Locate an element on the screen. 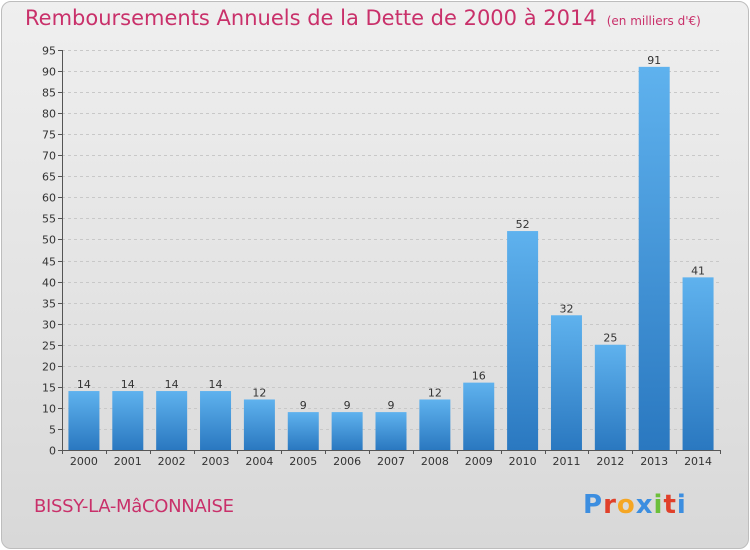 The height and width of the screenshot is (550, 750). logo-letter: P is located at coordinates (593, 505).